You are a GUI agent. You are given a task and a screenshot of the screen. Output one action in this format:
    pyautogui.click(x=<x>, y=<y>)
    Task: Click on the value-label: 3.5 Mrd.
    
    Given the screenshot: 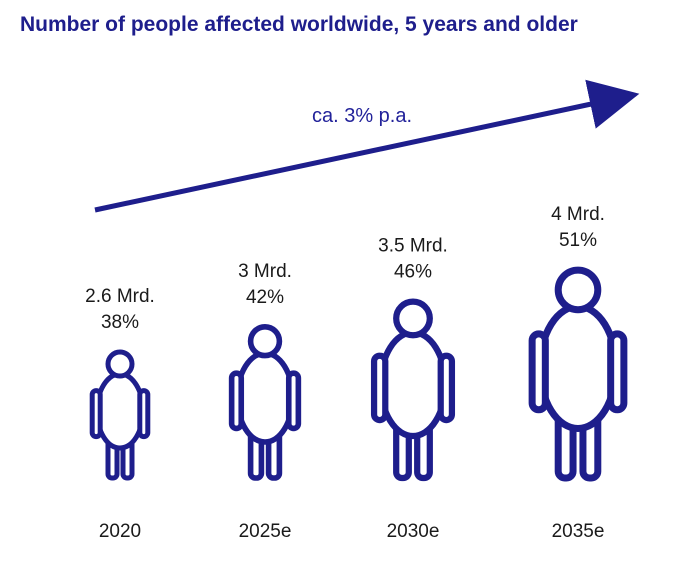 What is the action you would take?
    pyautogui.click(x=413, y=246)
    